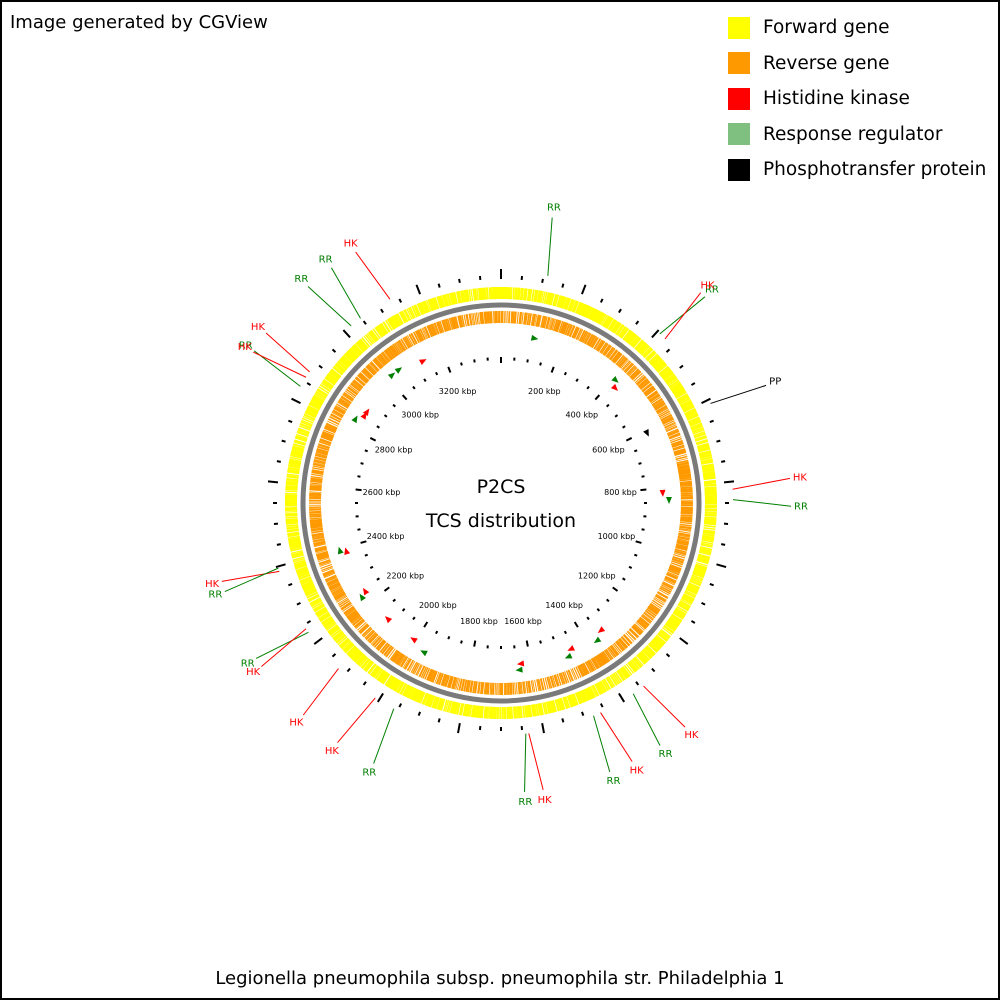 The height and width of the screenshot is (1000, 1000). Describe the element at coordinates (826, 28) in the screenshot. I see `legend-label-forward-gene: Forward gene` at that location.